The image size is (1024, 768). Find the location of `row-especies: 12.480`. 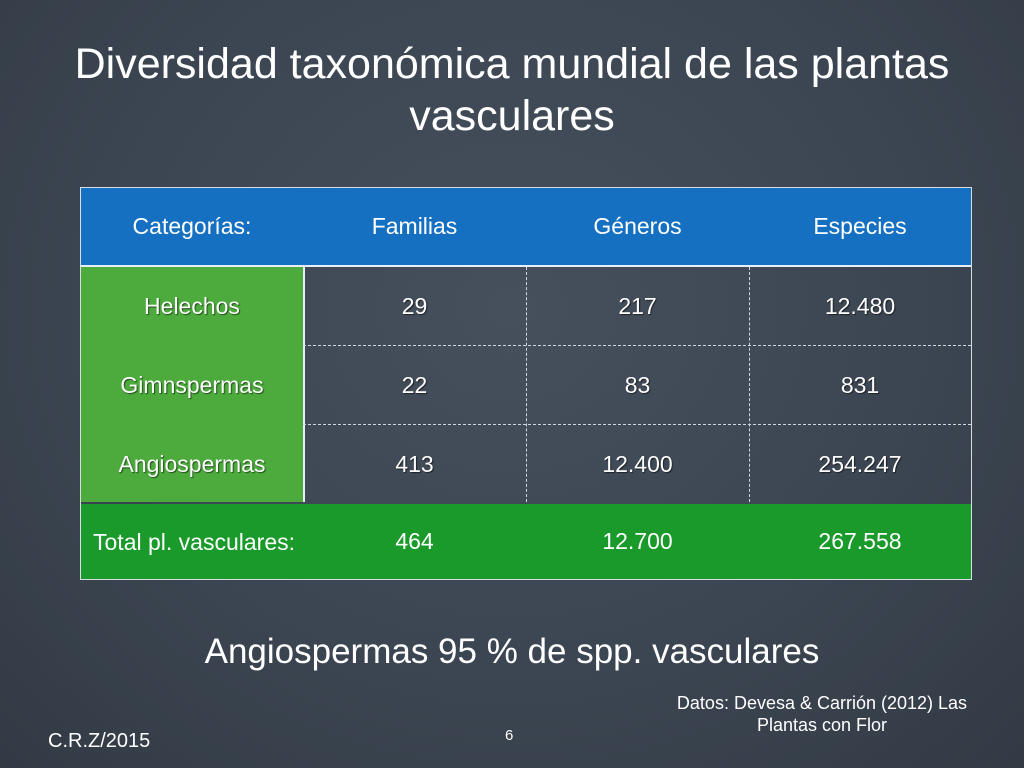

row-especies: 12.480 is located at coordinates (860, 305).